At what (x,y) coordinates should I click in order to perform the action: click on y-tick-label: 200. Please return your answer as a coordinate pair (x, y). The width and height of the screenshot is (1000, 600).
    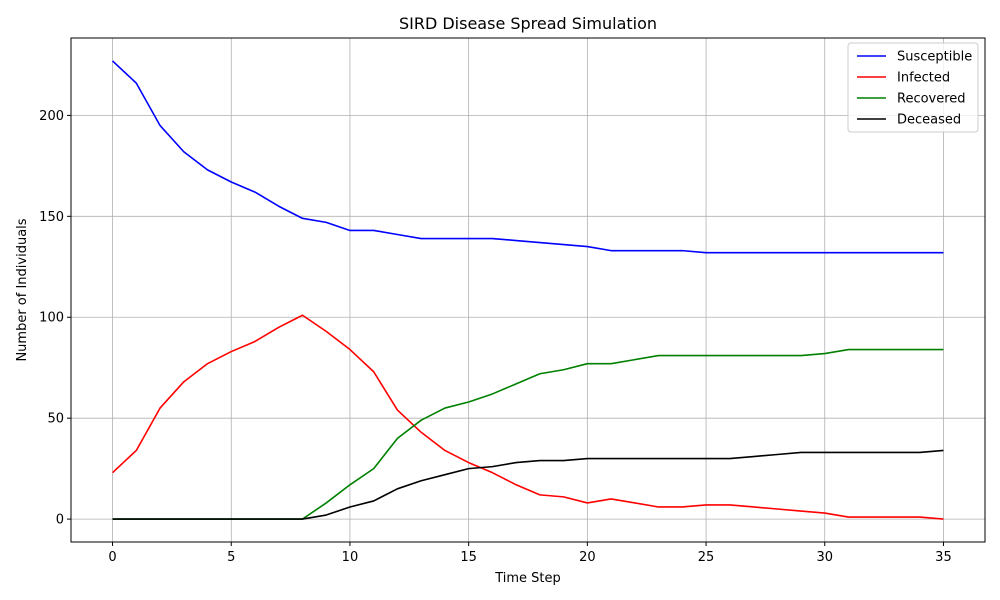
    Looking at the image, I should click on (51, 116).